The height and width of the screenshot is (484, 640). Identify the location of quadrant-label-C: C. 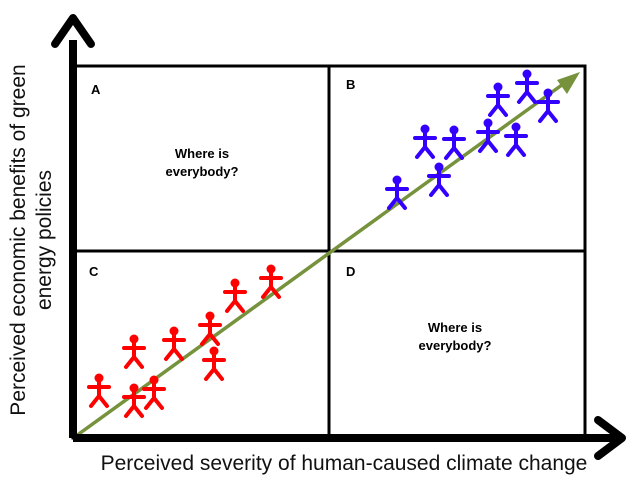
(94, 271).